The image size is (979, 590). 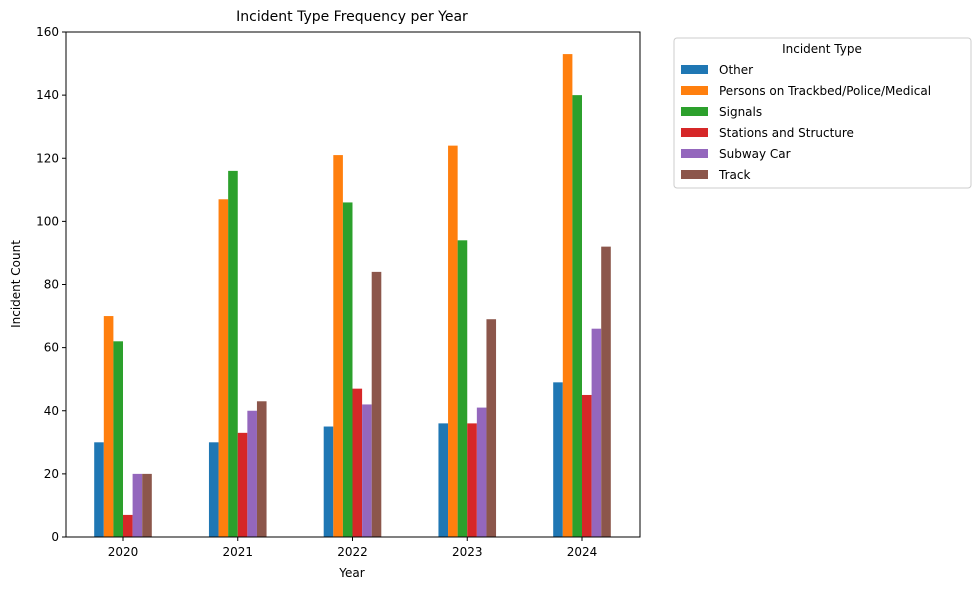 What do you see at coordinates (453, 341) in the screenshot?
I see `bar-persons-on-trackbed-police-medical-2023` at bounding box center [453, 341].